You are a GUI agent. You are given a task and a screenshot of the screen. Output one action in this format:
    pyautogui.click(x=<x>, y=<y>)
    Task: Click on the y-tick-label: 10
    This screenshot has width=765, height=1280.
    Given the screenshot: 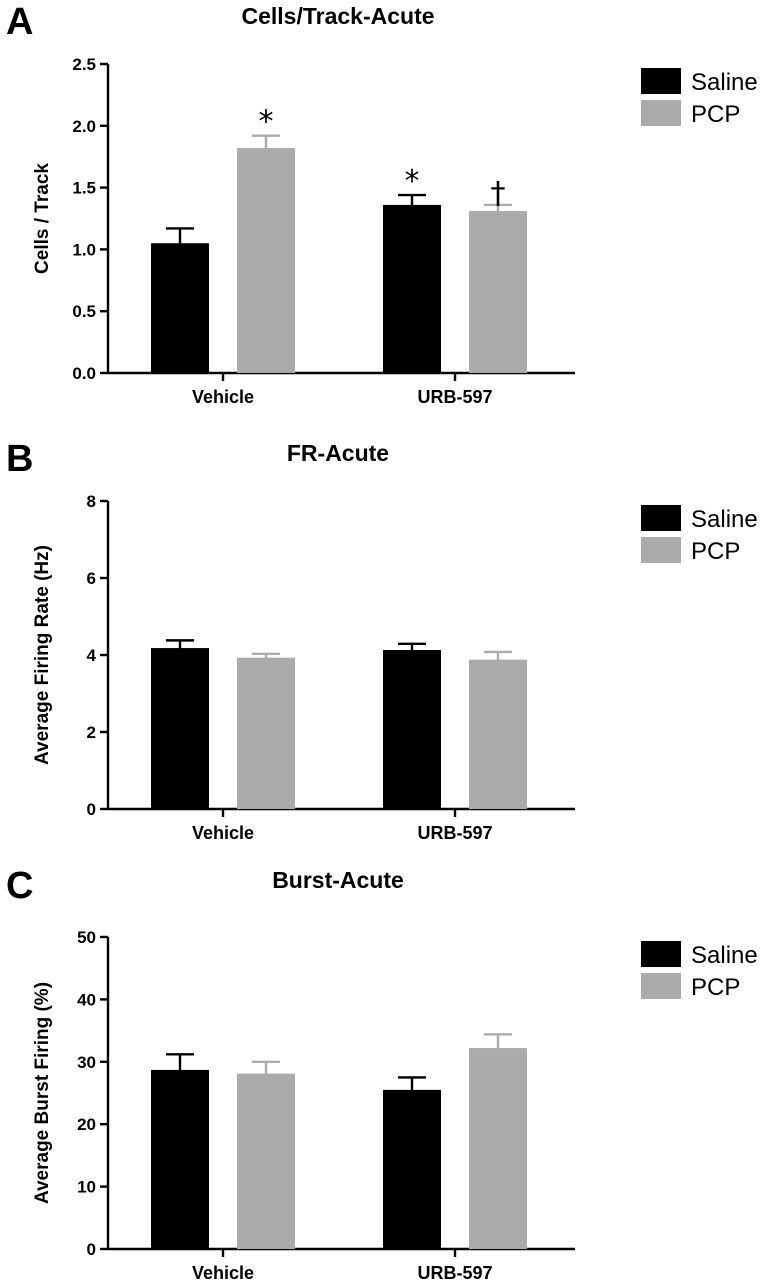 What is the action you would take?
    pyautogui.click(x=86, y=1187)
    